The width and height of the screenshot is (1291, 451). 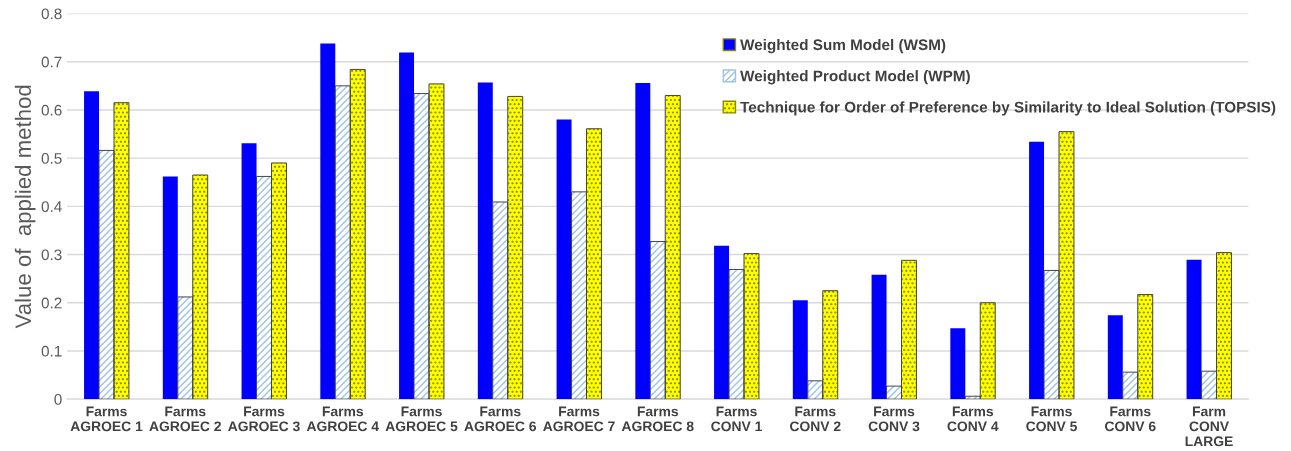 What do you see at coordinates (51, 14) in the screenshot?
I see `y-tick-label: 0.8` at bounding box center [51, 14].